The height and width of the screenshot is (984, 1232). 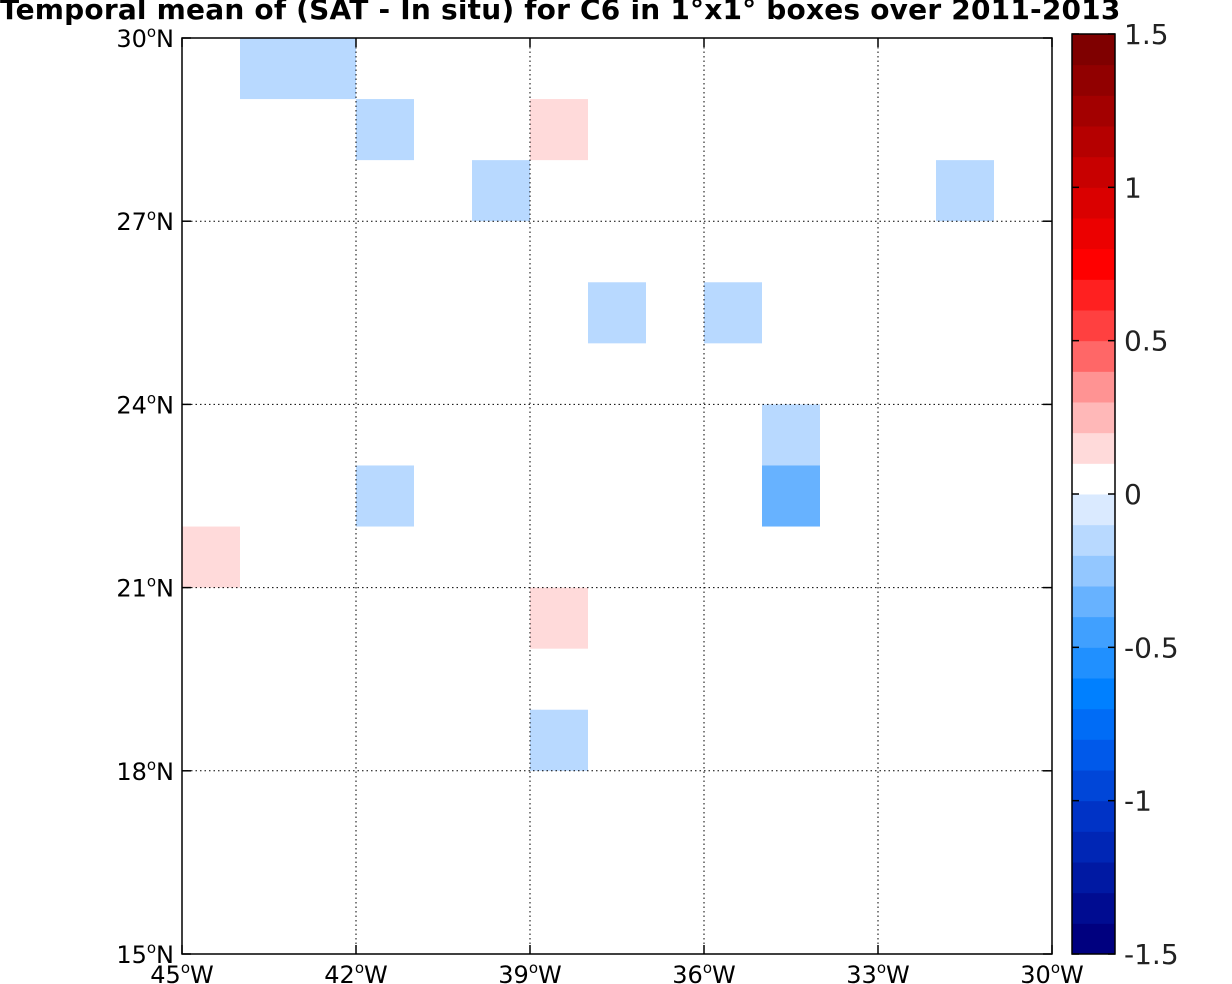 I want to click on x-tick-label: 45oW, so click(x=181, y=971).